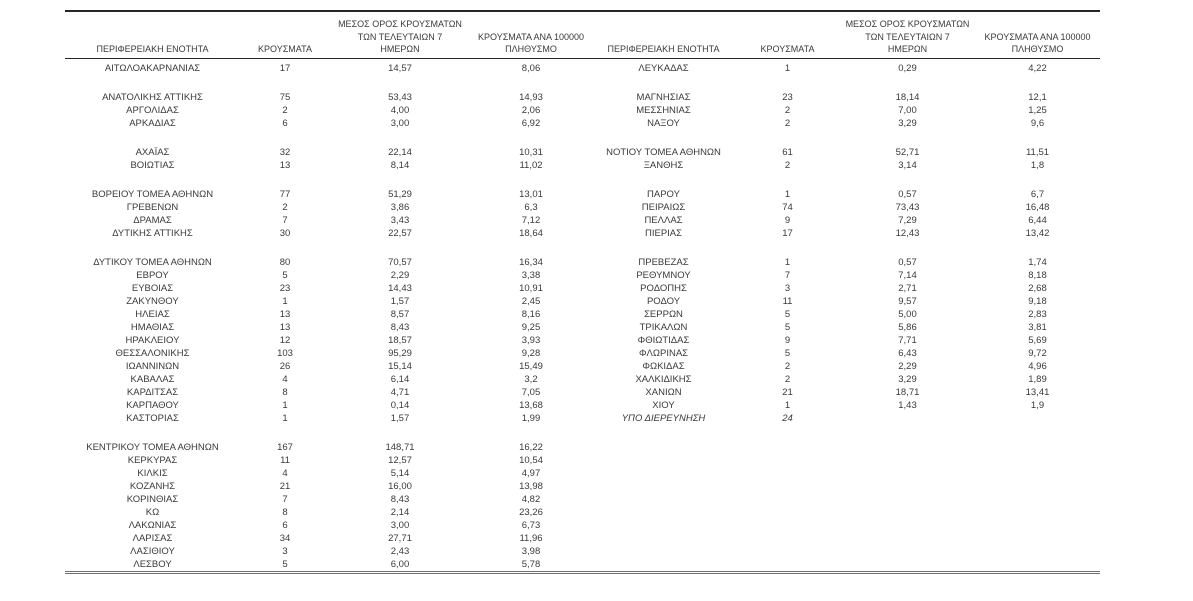  What do you see at coordinates (531, 340) in the screenshot?
I see `table-cell: 3,93` at bounding box center [531, 340].